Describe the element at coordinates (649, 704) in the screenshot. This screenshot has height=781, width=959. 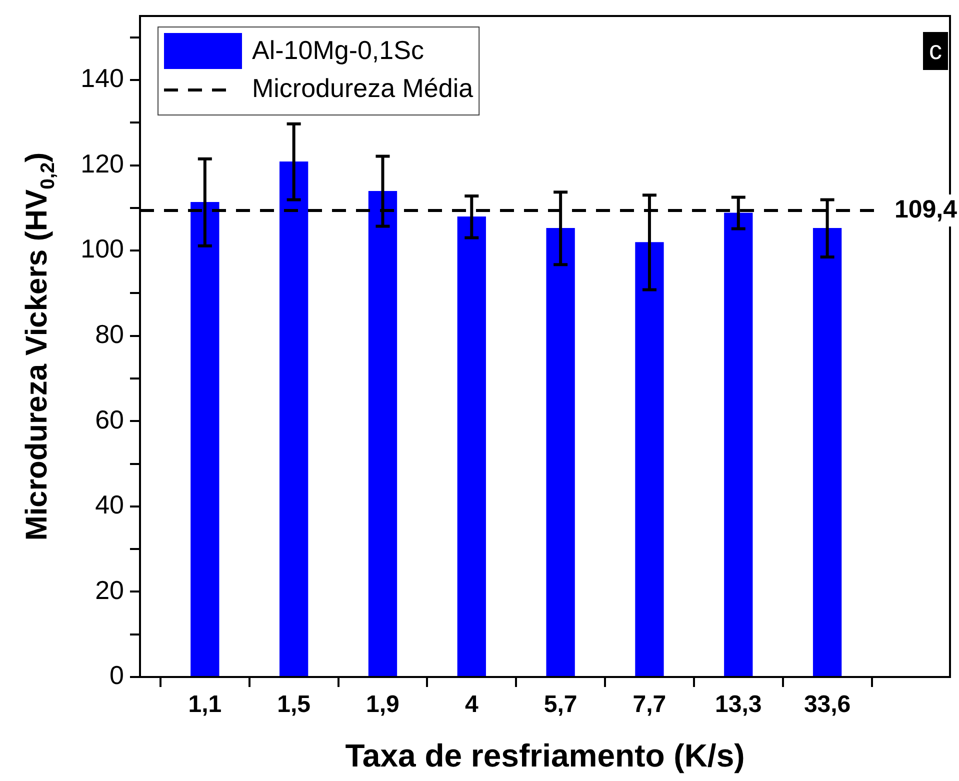
I see `x-tick-label: 7,7` at that location.